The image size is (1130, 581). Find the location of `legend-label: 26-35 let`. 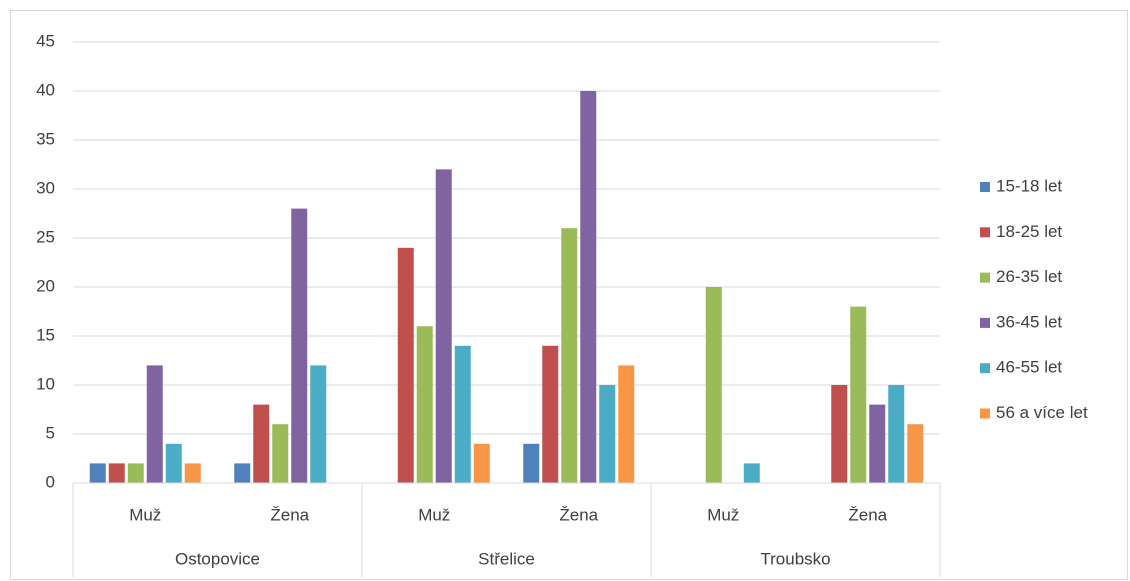

legend-label: 26-35 let is located at coordinates (1029, 276).